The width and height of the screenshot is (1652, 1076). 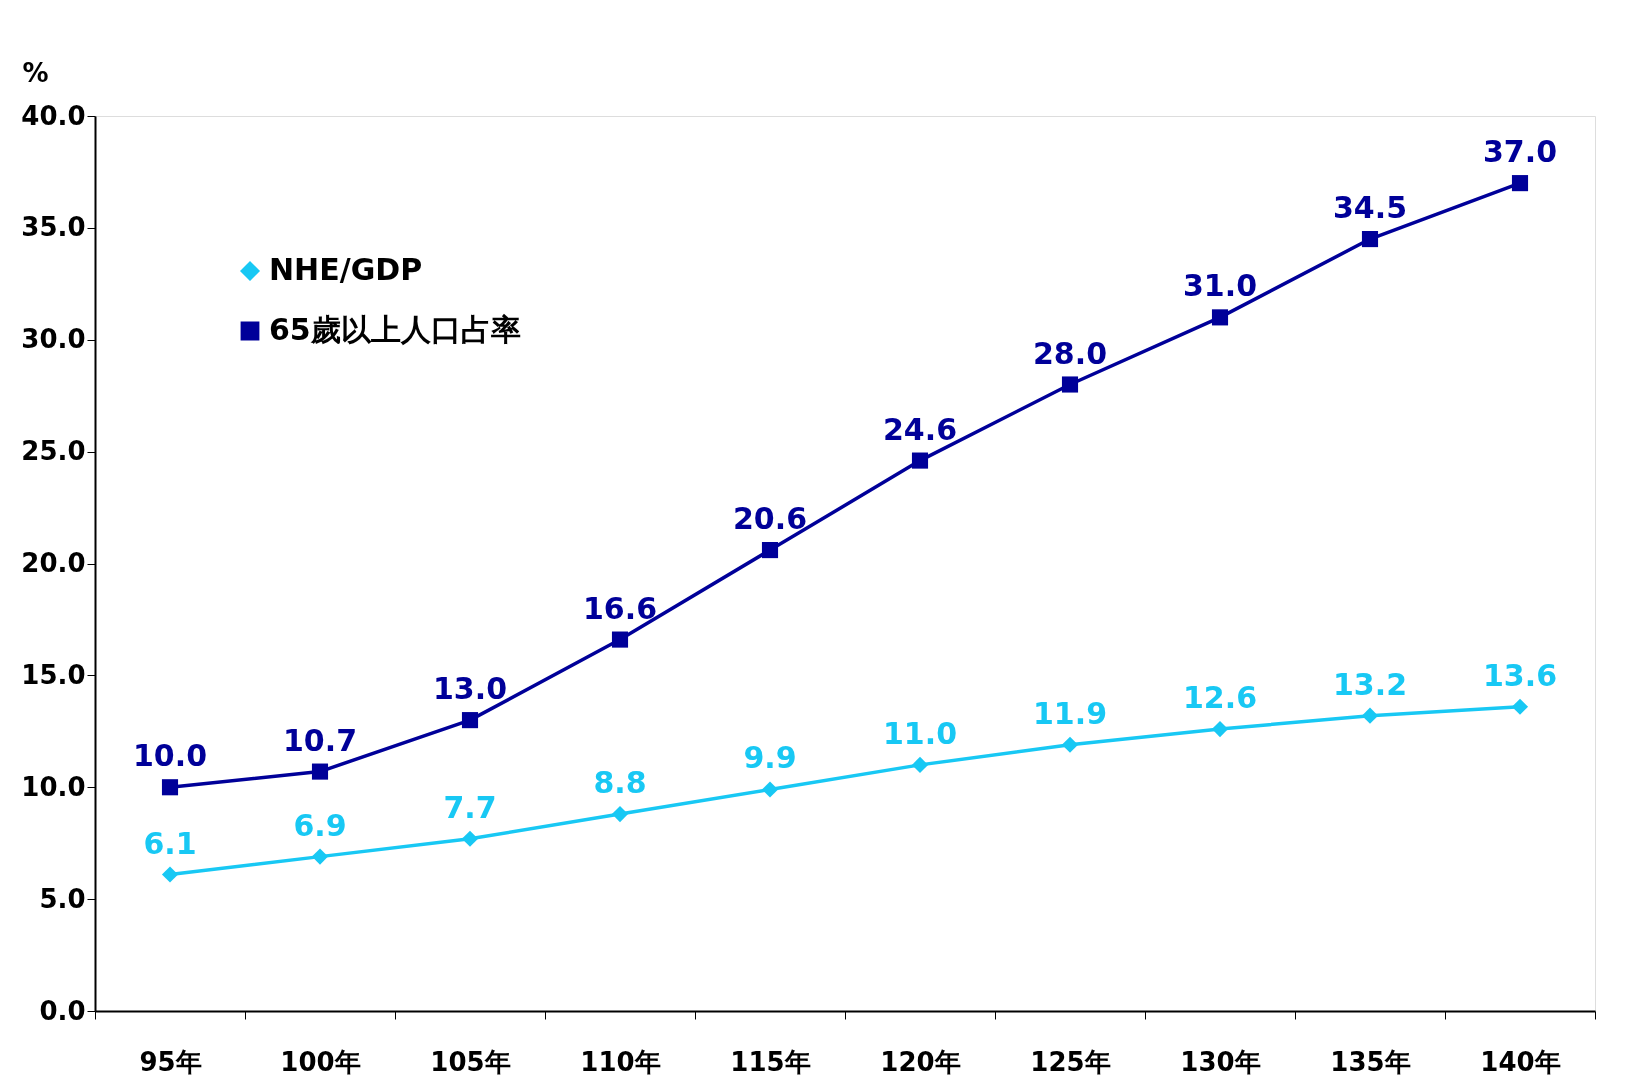 What do you see at coordinates (620, 1061) in the screenshot?
I see `x-tick-label: 110年` at bounding box center [620, 1061].